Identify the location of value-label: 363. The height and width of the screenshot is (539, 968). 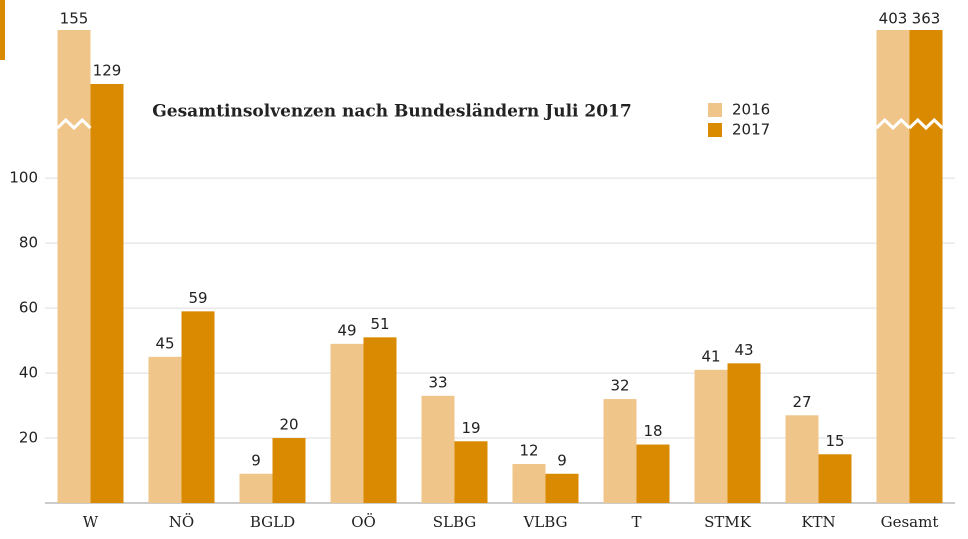
(926, 19).